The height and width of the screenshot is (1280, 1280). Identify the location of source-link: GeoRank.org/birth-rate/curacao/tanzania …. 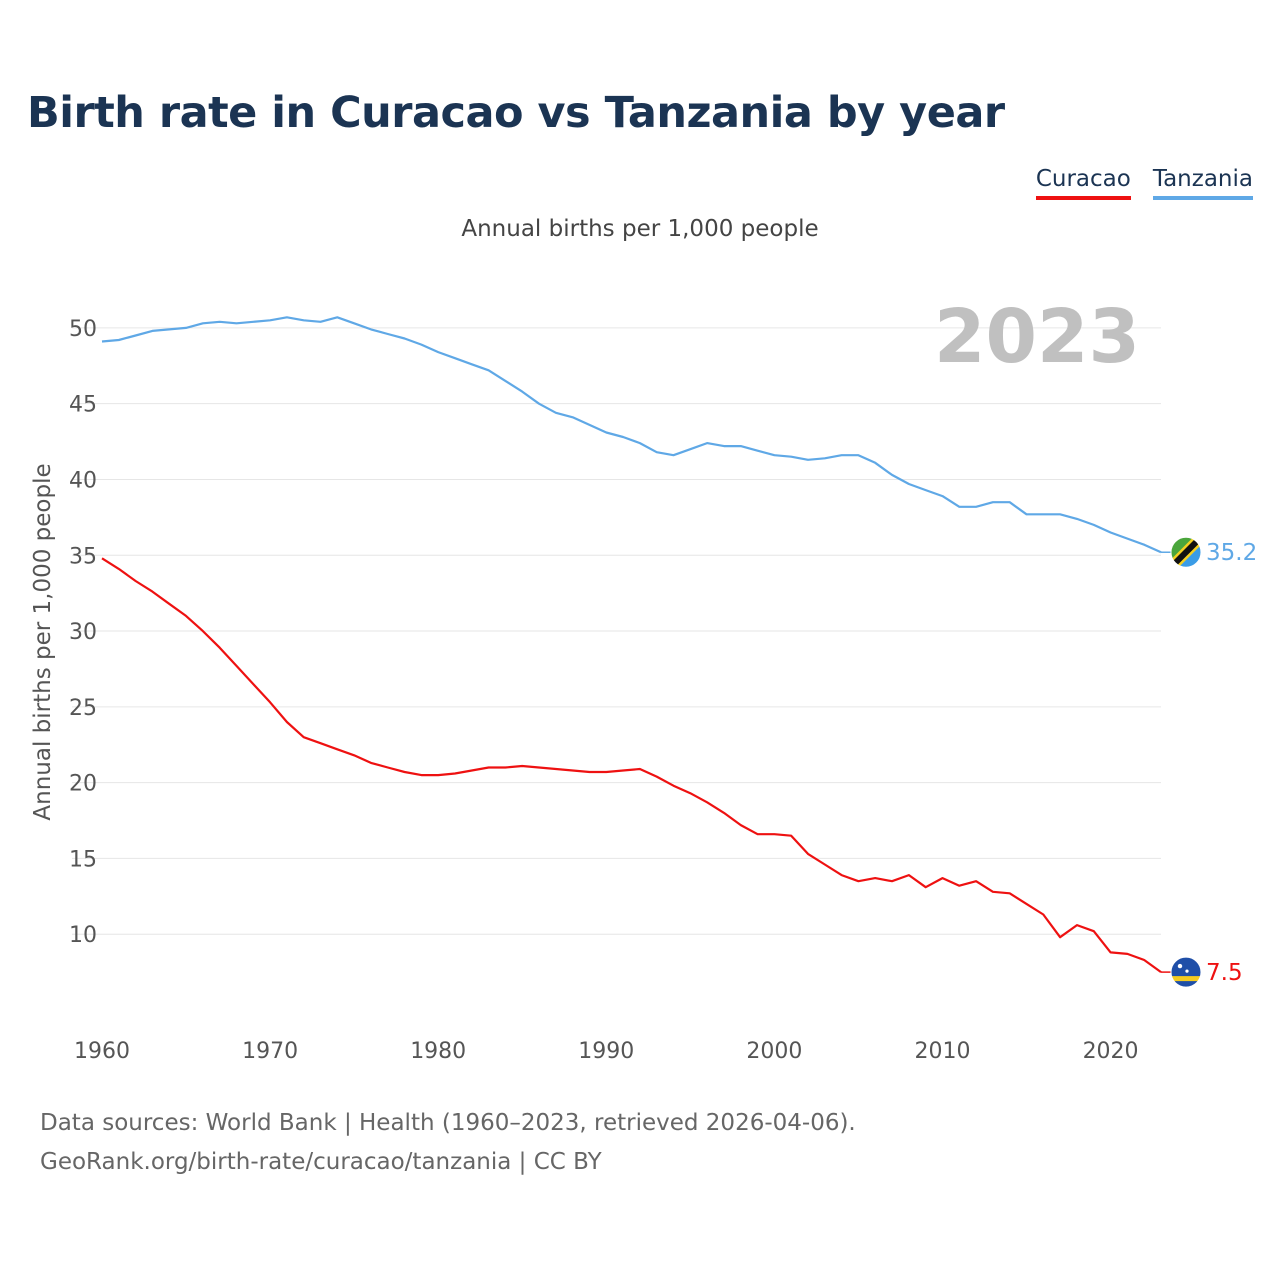
(321, 1162).